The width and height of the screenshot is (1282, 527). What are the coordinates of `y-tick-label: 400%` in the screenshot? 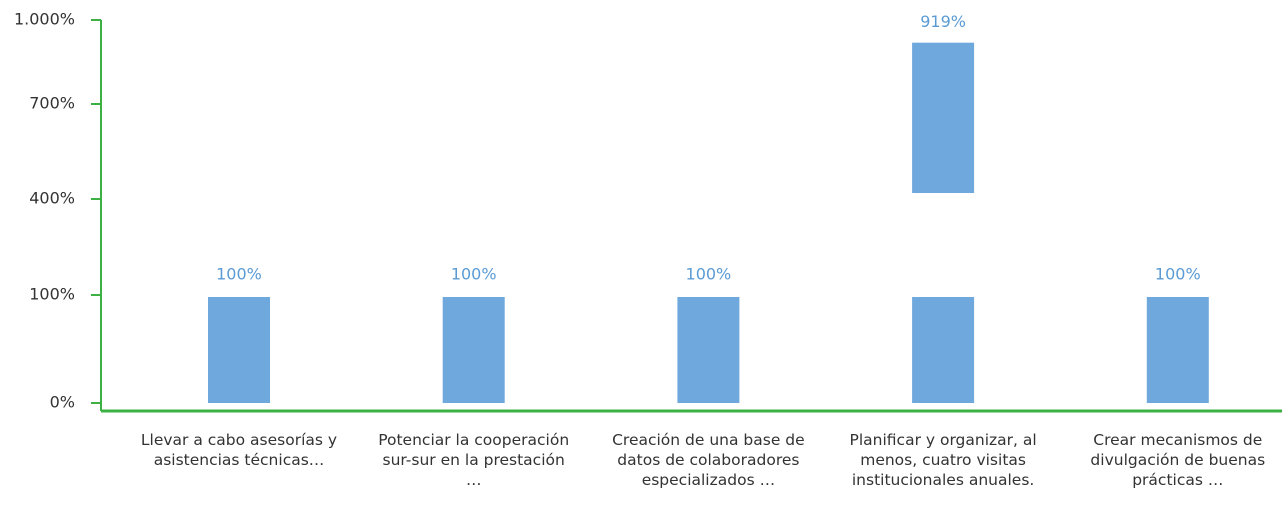 It's located at (52, 198).